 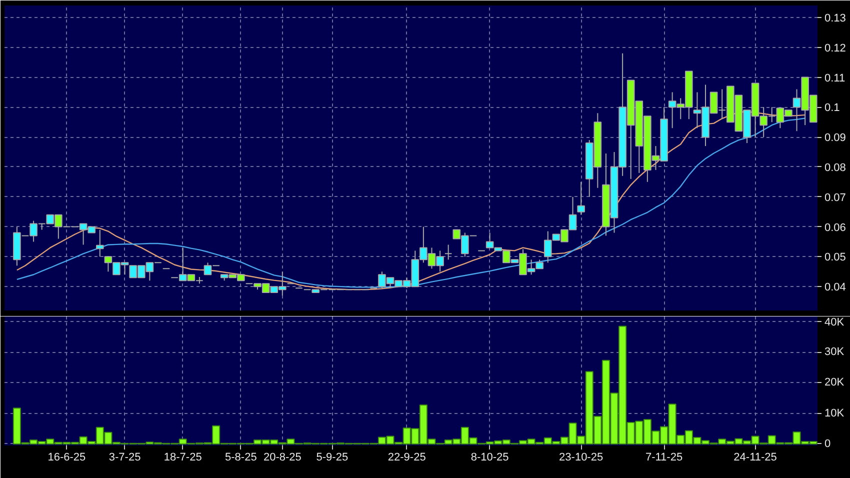 What do you see at coordinates (407, 458) in the screenshot?
I see `x-tick-label: 22-9-25` at bounding box center [407, 458].